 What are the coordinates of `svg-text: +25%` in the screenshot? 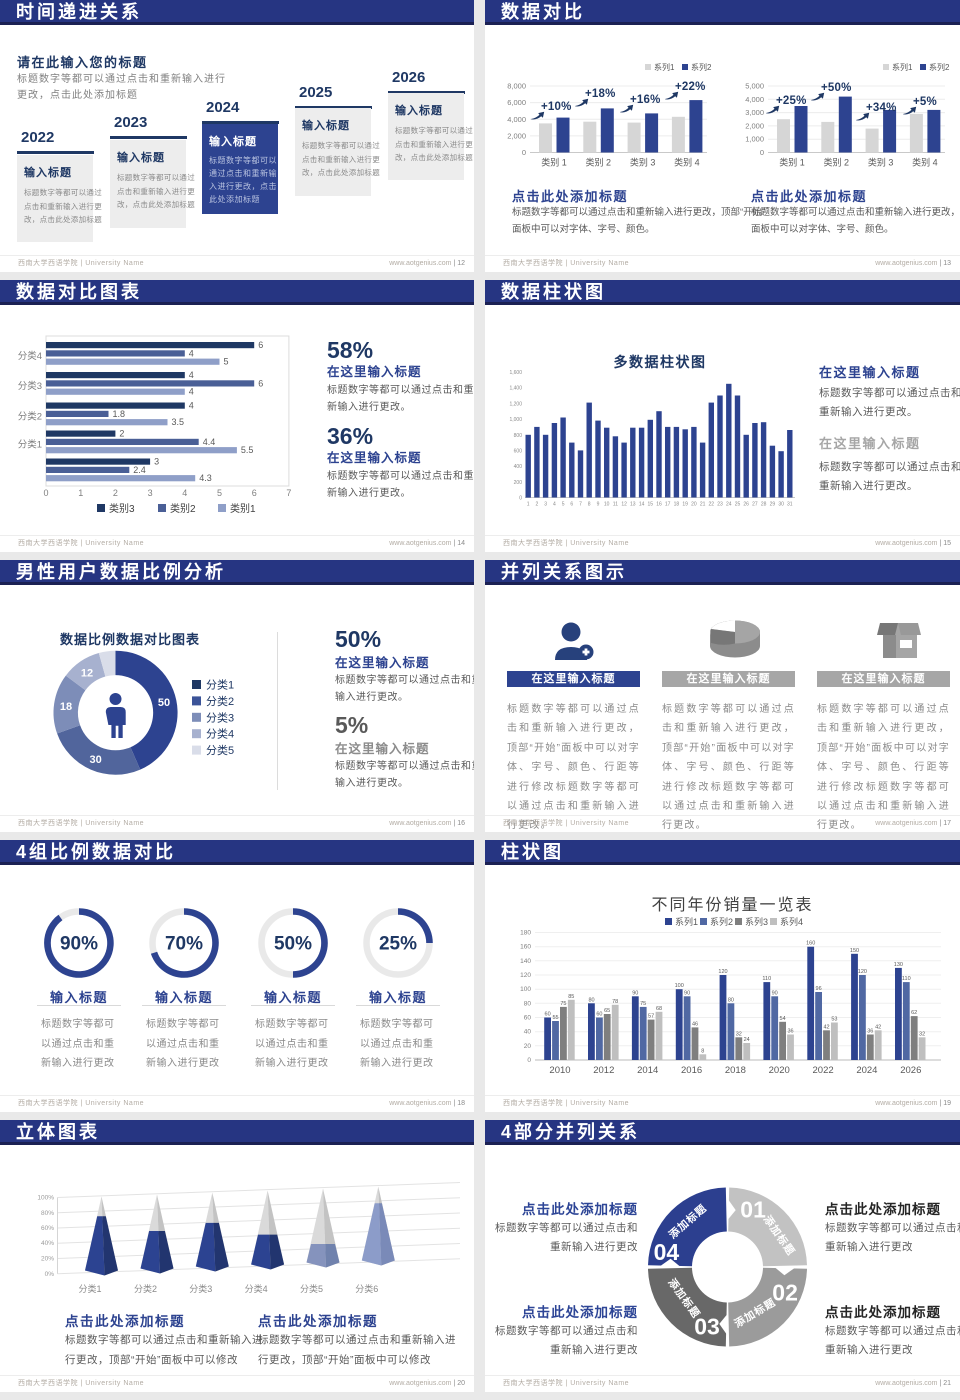 It's located at (791, 101).